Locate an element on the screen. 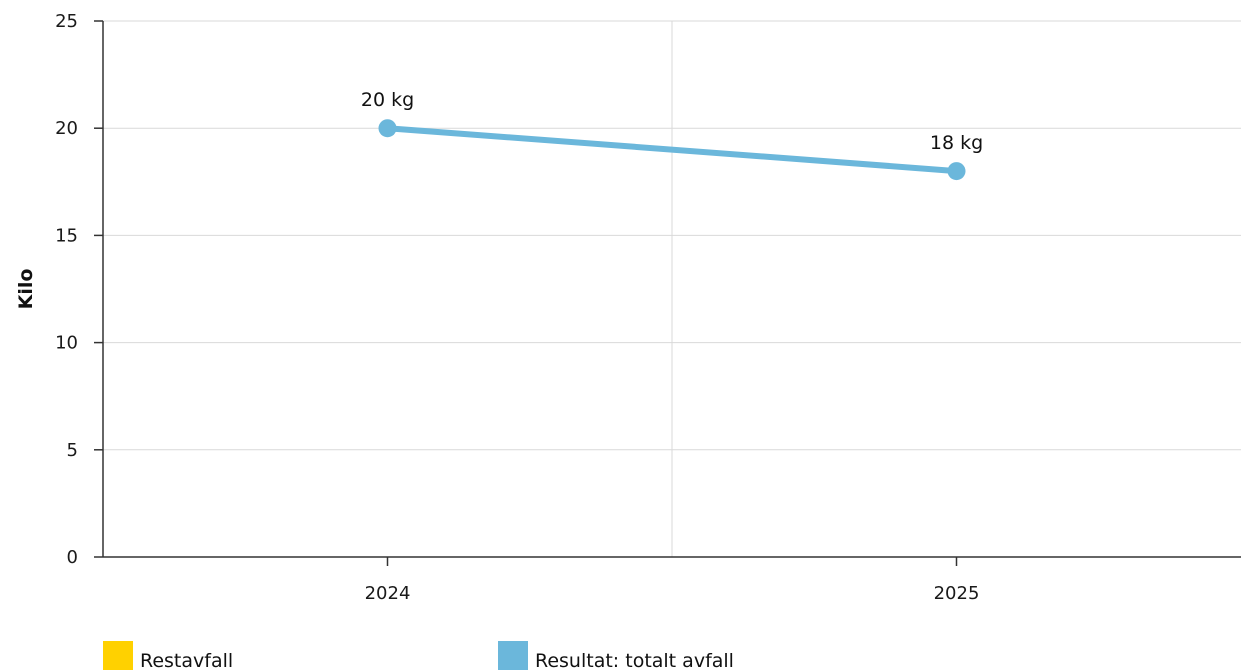 The image size is (1241, 670). x-tick-label: 2024 is located at coordinates (388, 593).